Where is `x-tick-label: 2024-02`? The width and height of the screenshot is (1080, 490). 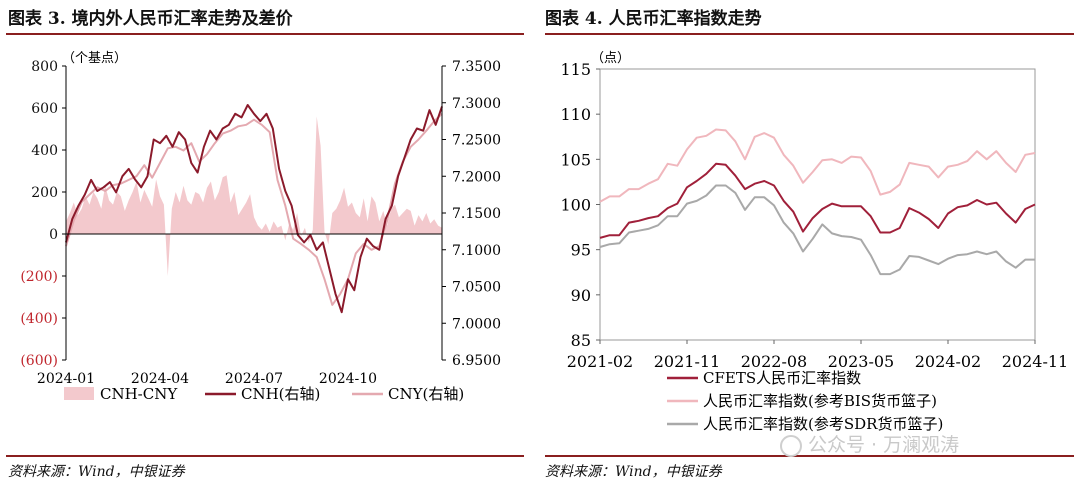 x-tick-label: 2024-02 is located at coordinates (948, 361).